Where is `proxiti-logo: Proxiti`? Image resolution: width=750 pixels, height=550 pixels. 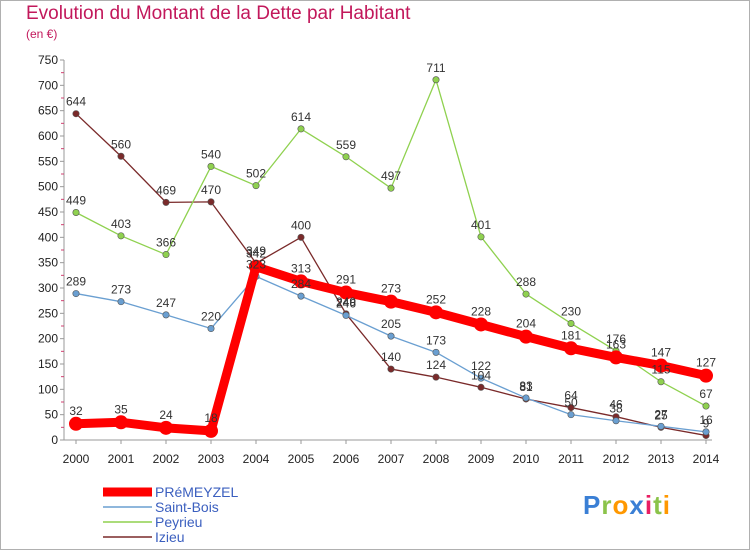
proxiti-logo: Proxiti is located at coordinates (627, 505).